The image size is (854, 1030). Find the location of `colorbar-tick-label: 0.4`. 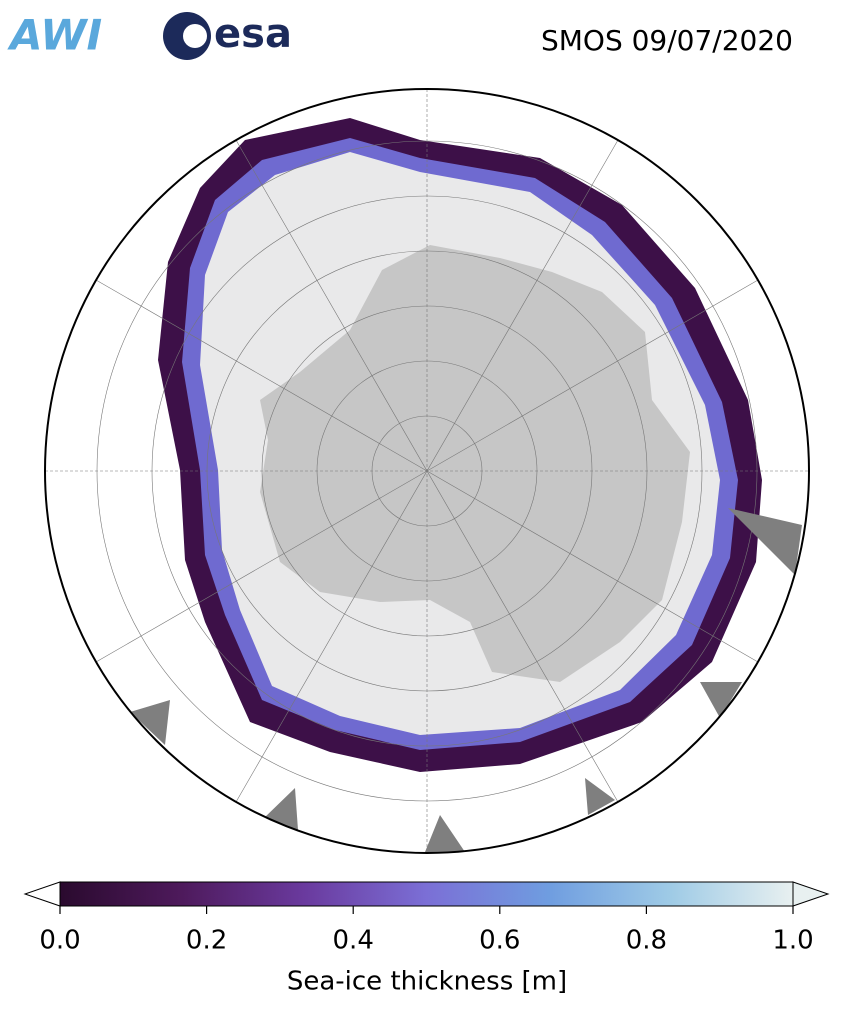

colorbar-tick-label: 0.4 is located at coordinates (353, 941).